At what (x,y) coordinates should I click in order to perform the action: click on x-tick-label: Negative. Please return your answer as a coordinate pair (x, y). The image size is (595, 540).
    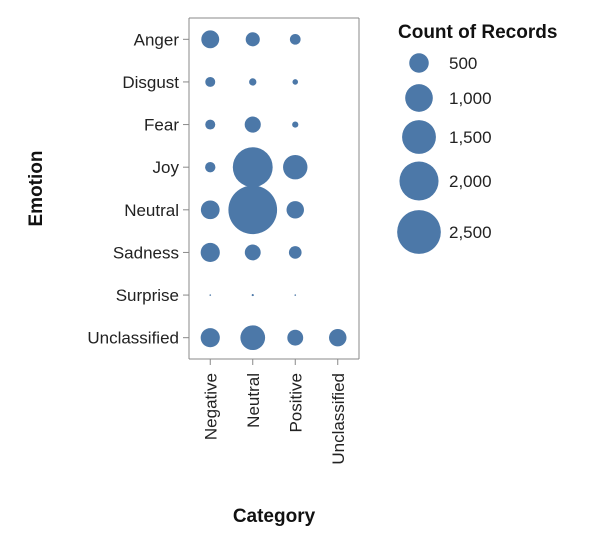
    Looking at the image, I should click on (210, 406).